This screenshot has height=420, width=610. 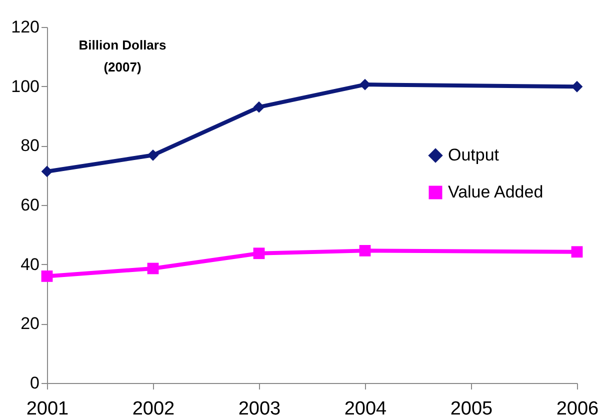 I want to click on y-tick-label: 60, so click(x=30, y=205).